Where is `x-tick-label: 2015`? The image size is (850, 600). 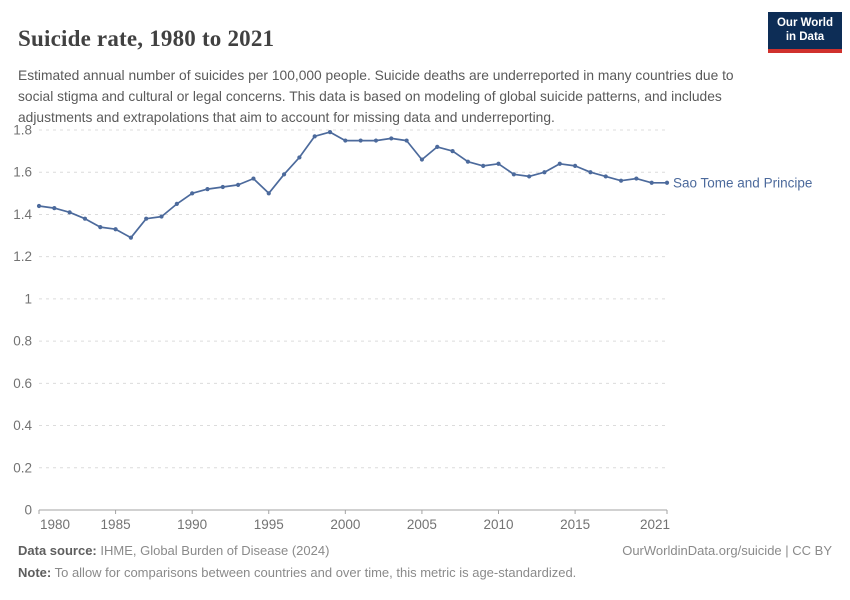 x-tick-label: 2015 is located at coordinates (575, 524).